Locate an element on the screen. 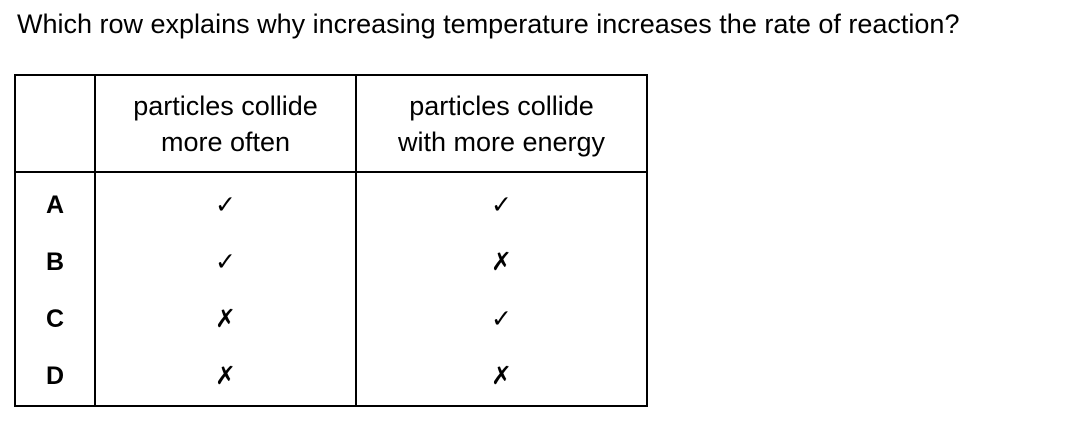 This screenshot has width=1090, height=422. header-energy-line-1: particles collide is located at coordinates (501, 105).